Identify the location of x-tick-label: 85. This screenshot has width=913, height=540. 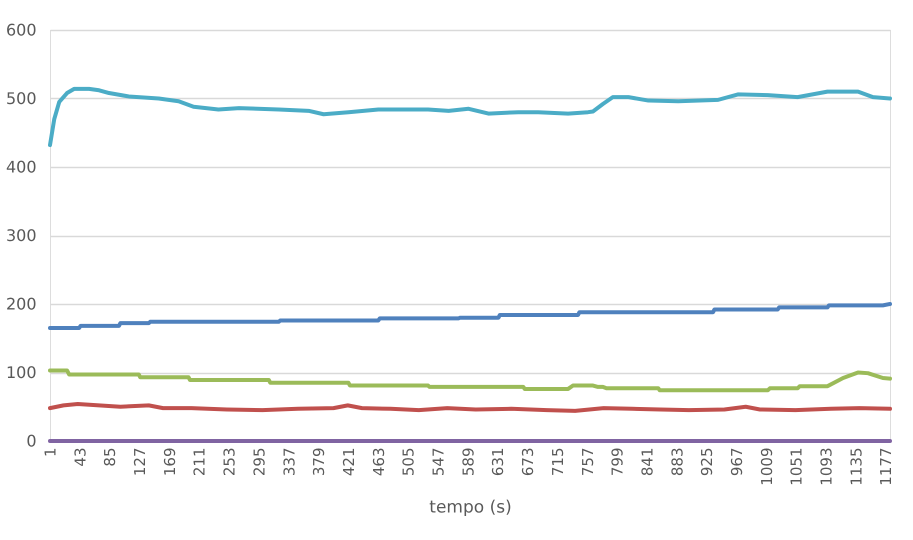
(110, 457).